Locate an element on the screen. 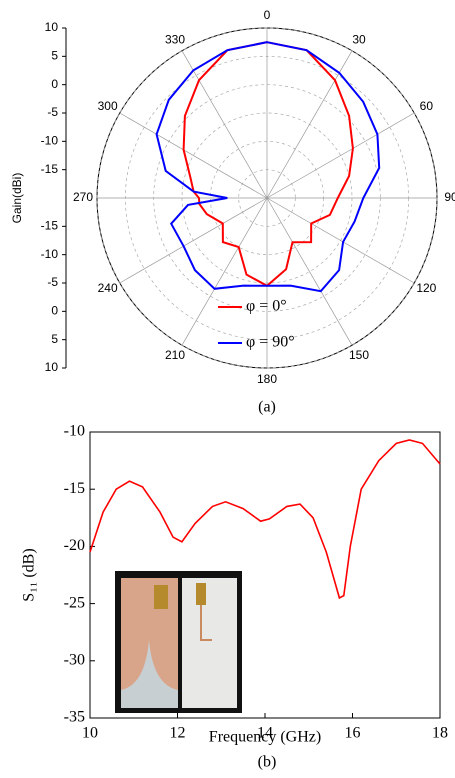 Image resolution: width=455 pixels, height=778 pixels. caption: (b) is located at coordinates (267, 762).